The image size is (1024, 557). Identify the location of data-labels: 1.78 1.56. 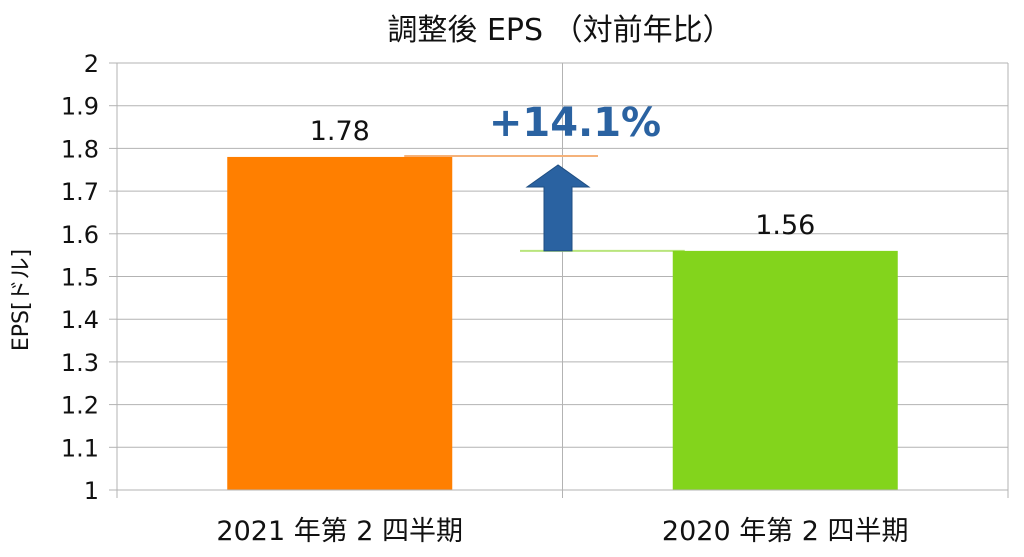
(563, 178).